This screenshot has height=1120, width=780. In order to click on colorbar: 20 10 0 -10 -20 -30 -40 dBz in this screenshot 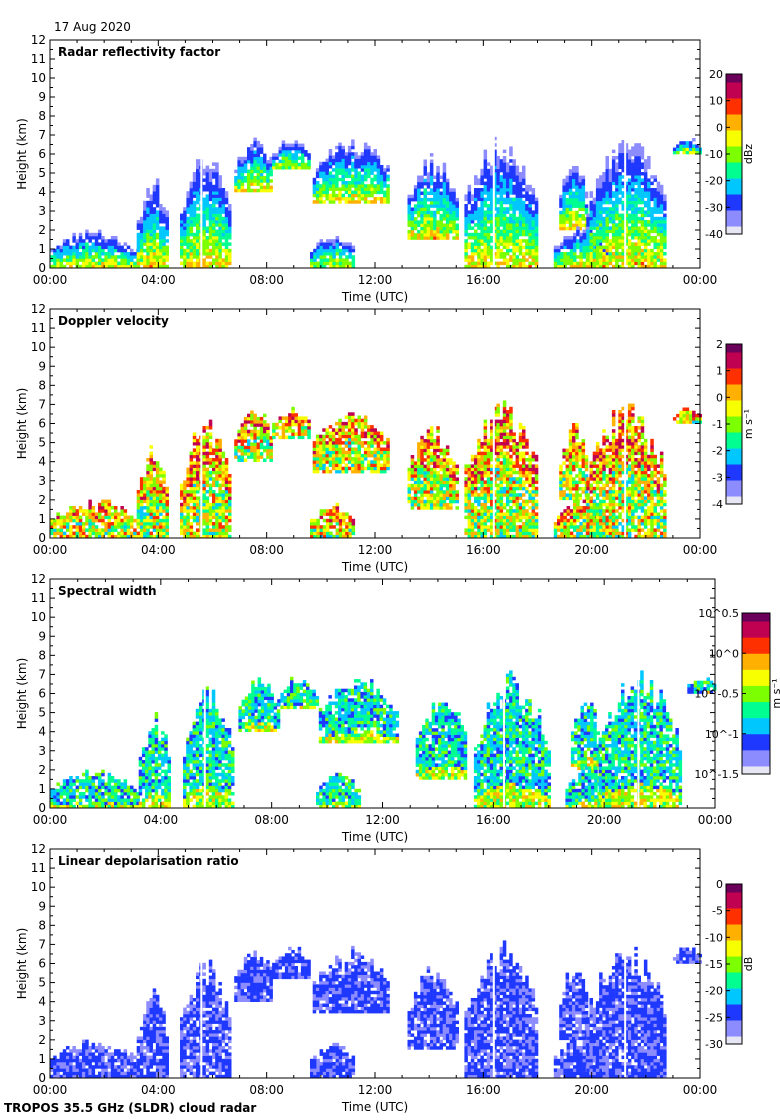, I will do `click(730, 154)`.